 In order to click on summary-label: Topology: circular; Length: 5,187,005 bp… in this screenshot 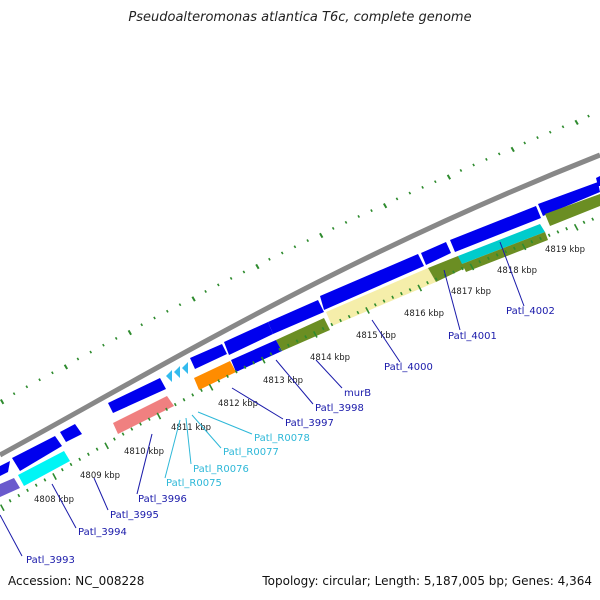, I will do `click(427, 581)`.